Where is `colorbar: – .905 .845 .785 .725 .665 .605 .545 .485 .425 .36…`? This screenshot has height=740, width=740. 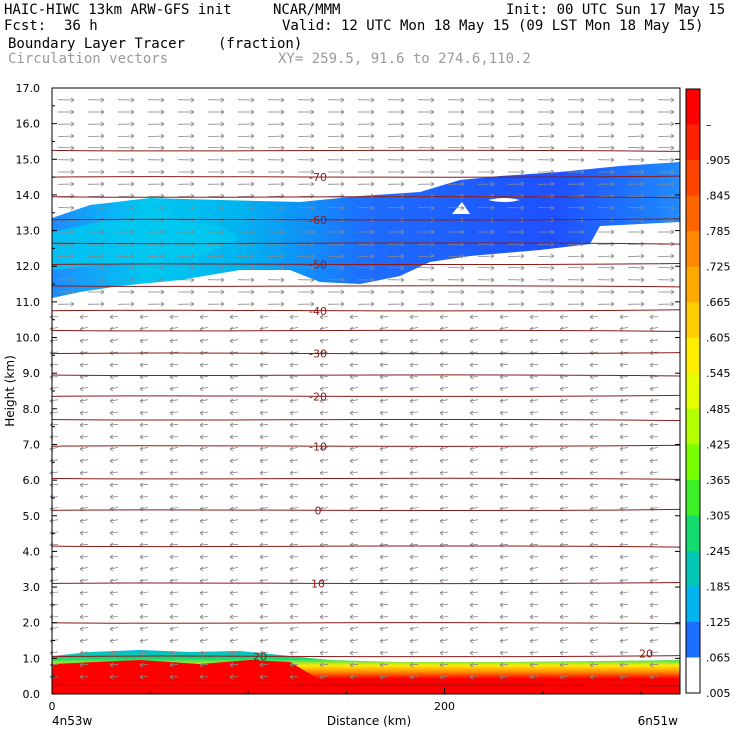 colorbar: – .905 .845 .785 .725 .665 .605 .545 .485 .425 .36… is located at coordinates (708, 394).